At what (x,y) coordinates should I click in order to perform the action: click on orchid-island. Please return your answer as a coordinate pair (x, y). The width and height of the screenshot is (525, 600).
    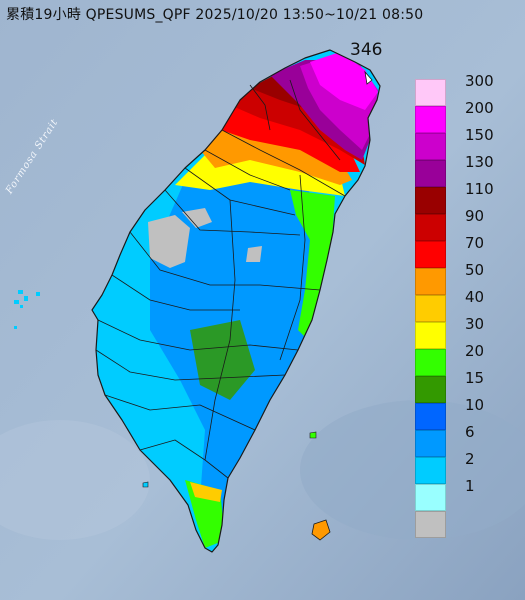
    Looking at the image, I should click on (321, 530).